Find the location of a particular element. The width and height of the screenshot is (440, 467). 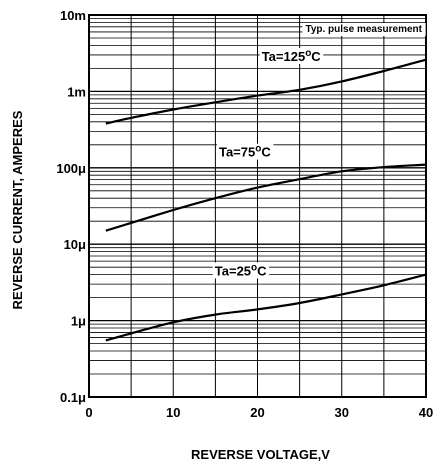

y-axis-title: REVERSE CURRENT, AMPERES is located at coordinates (17, 209).